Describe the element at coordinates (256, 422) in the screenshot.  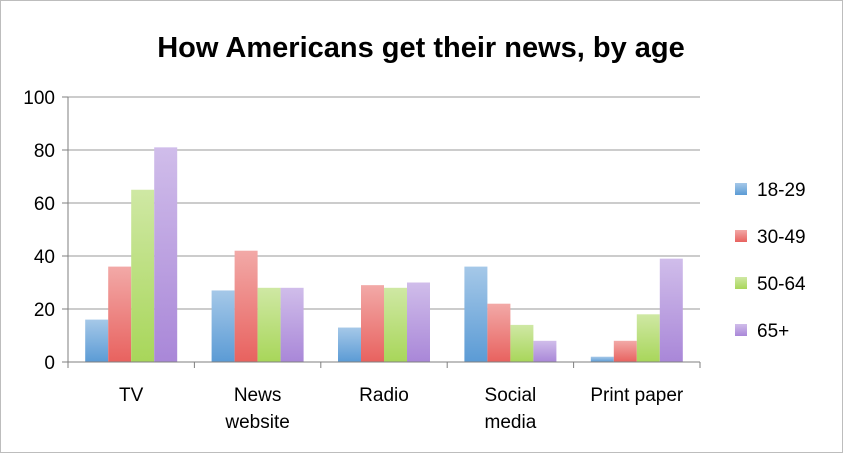
I see `x-tick-label: website` at that location.